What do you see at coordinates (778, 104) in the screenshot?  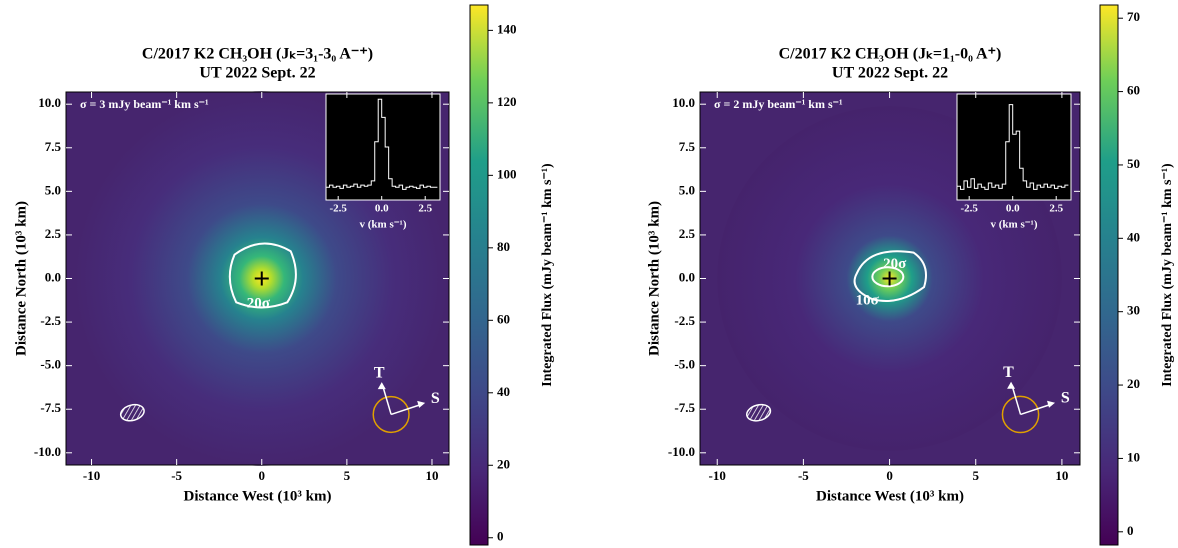 I see `sigma-label: σ = 2 mJy beam⁻¹ km s⁻¹` at bounding box center [778, 104].